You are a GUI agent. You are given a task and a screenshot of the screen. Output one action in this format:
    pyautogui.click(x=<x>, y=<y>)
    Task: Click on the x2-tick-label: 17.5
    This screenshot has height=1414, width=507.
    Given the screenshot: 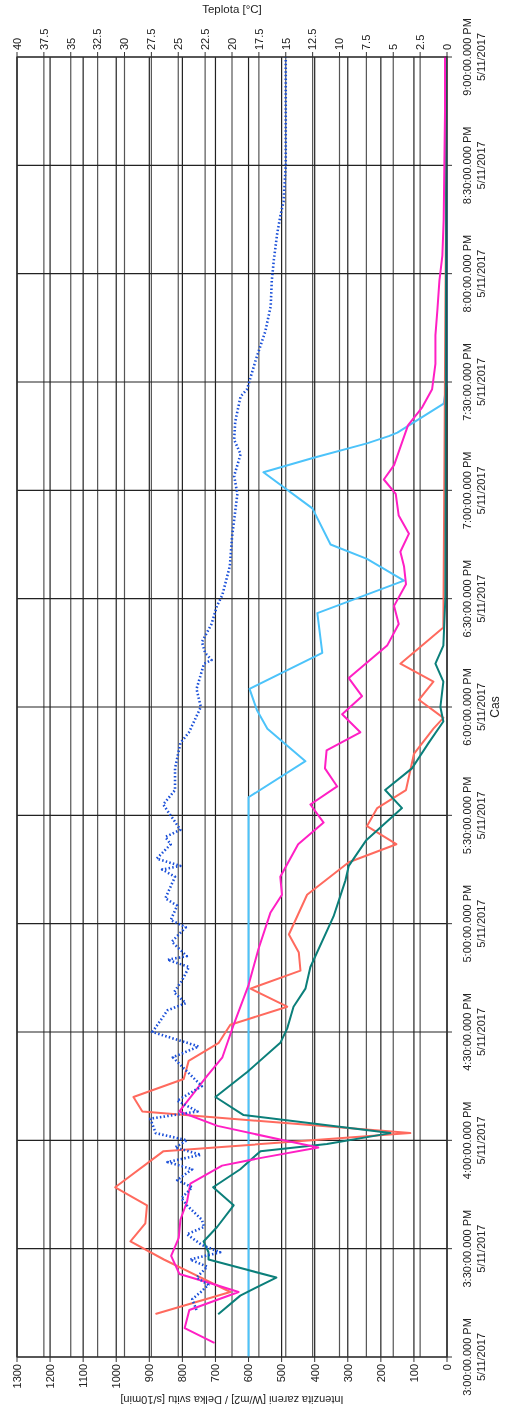 What is the action you would take?
    pyautogui.click(x=258, y=39)
    